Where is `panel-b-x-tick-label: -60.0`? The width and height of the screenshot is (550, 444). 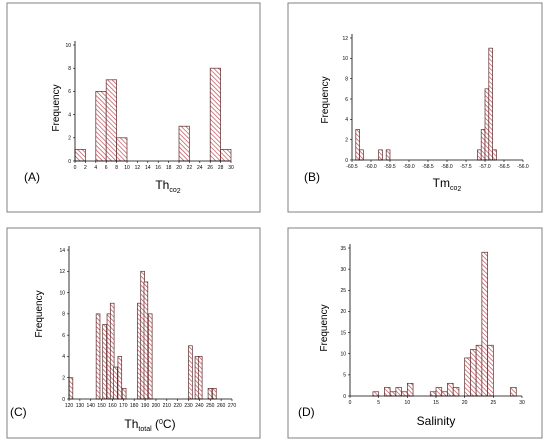
panel-b-x-tick-label: -60.0 is located at coordinates (371, 167).